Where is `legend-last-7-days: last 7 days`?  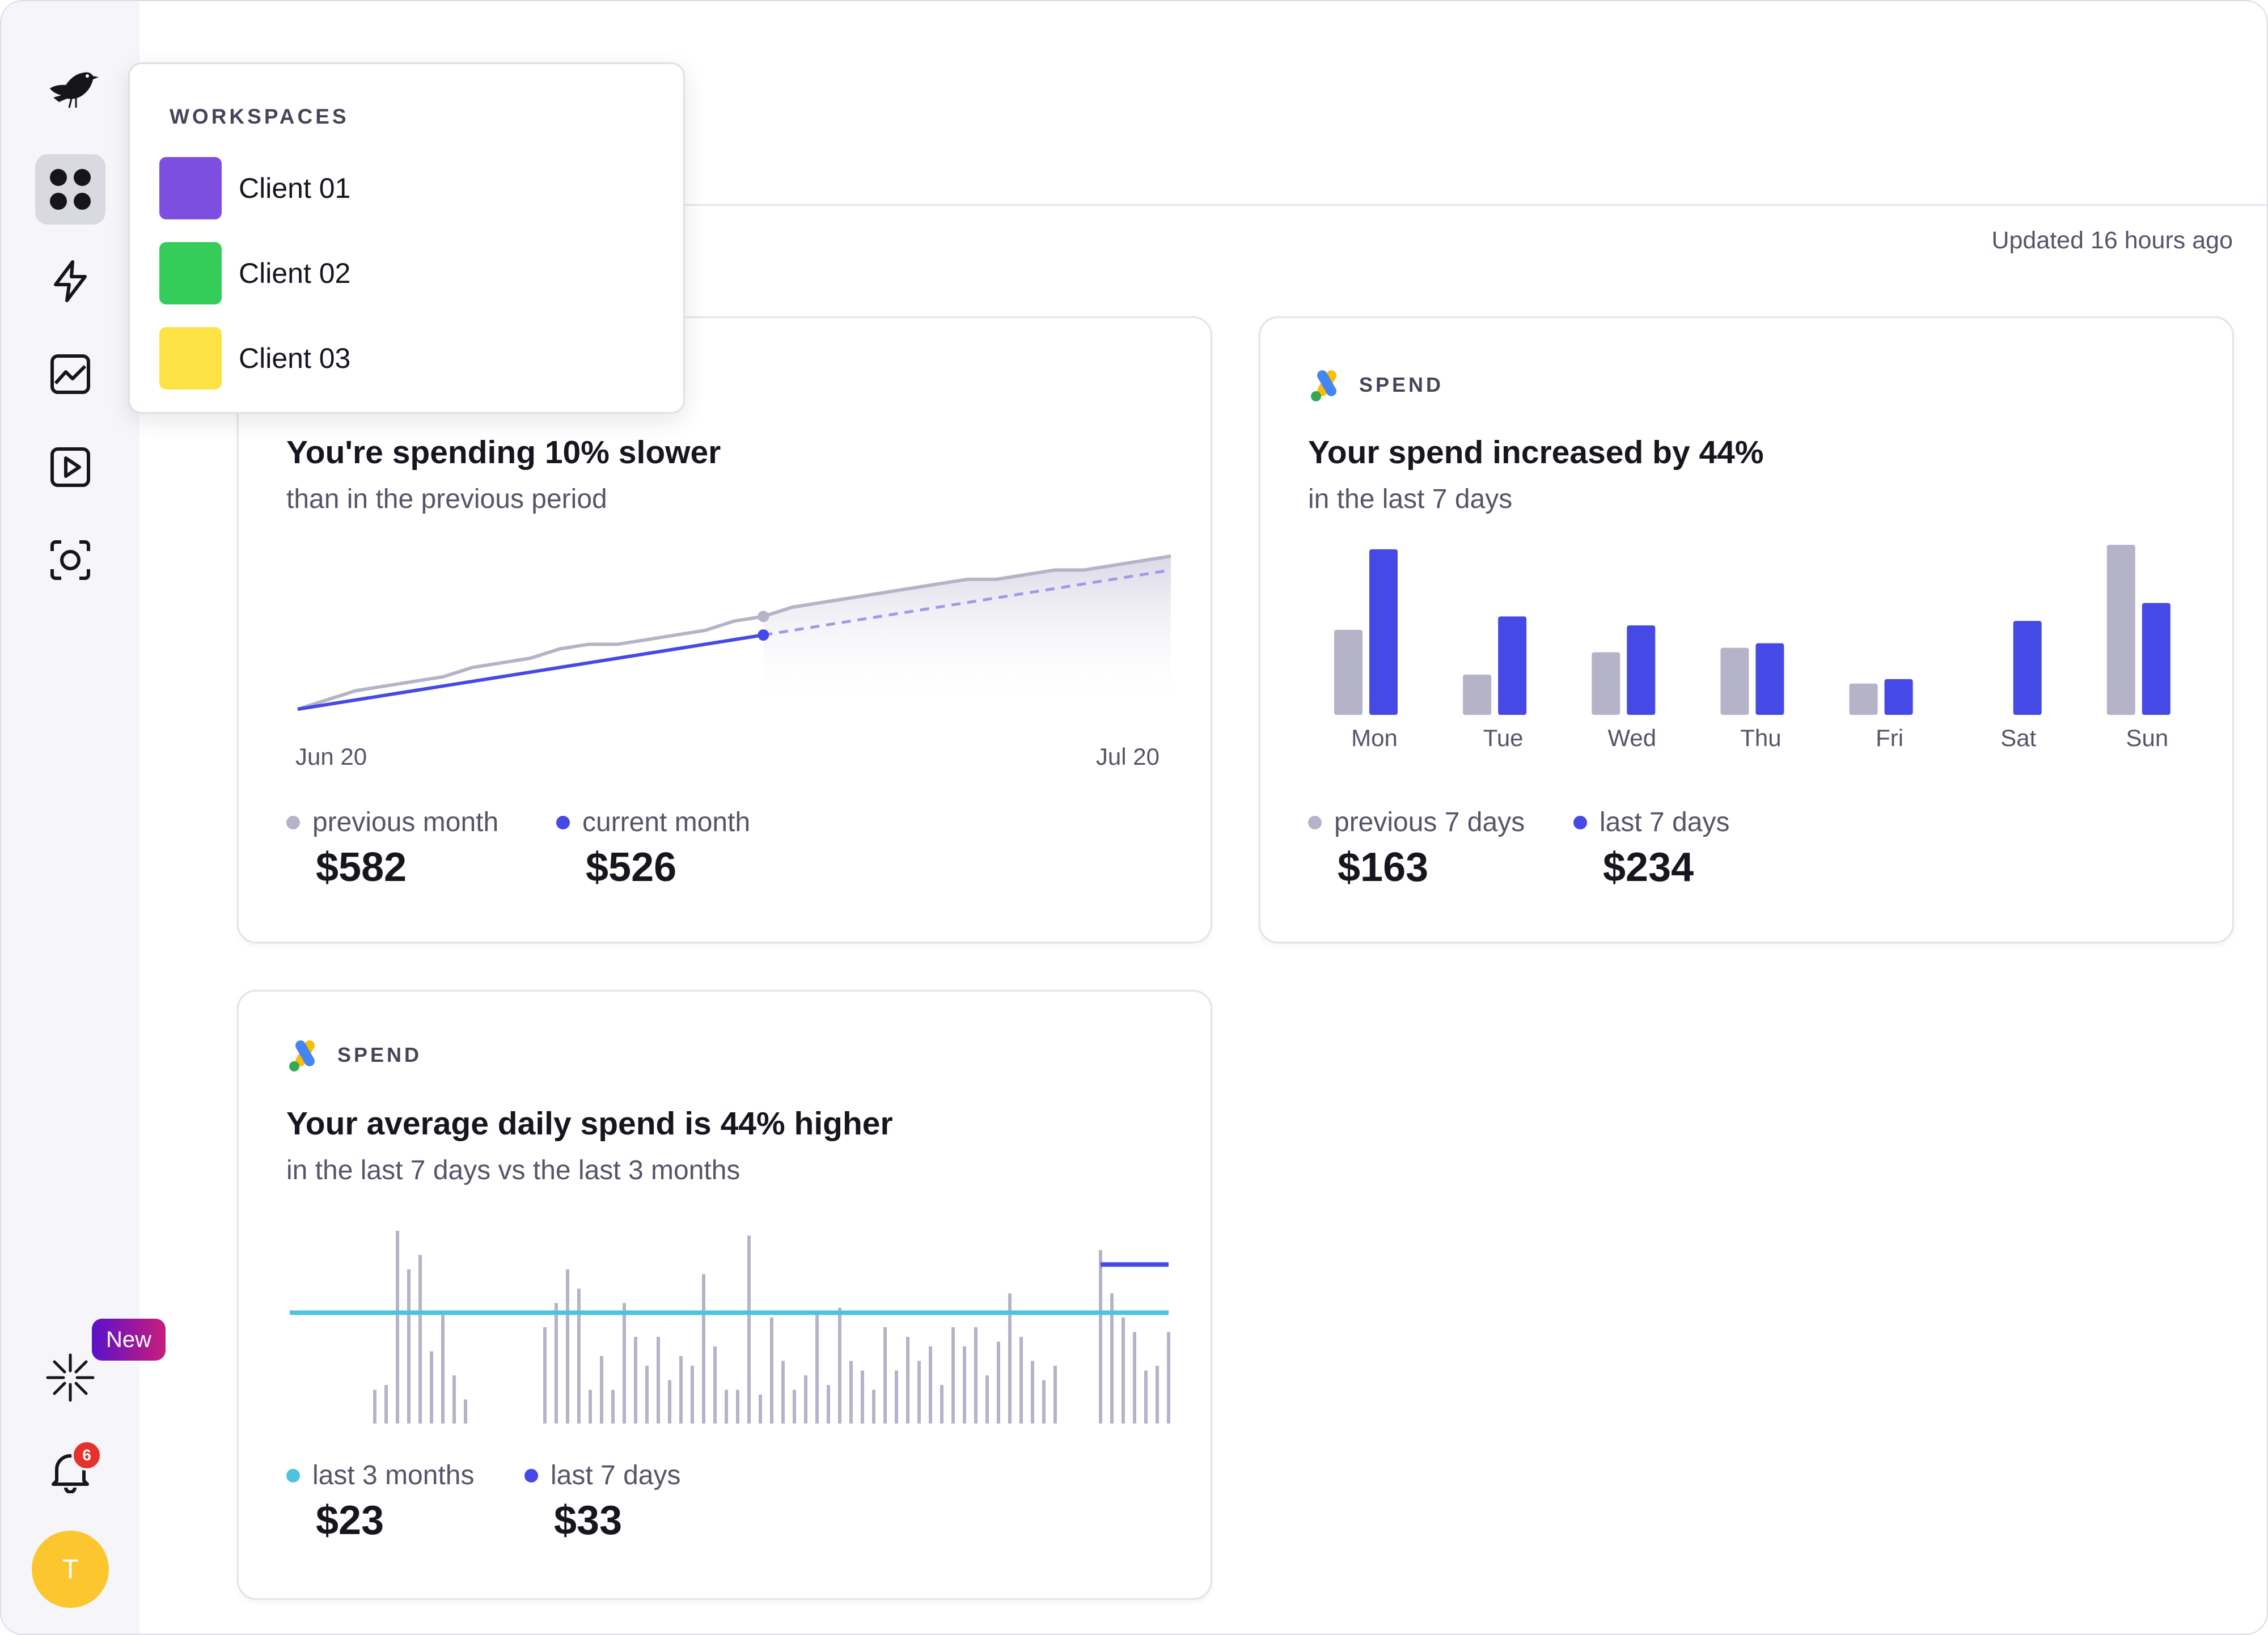
legend-last-7-days: last 7 days is located at coordinates (1651, 822).